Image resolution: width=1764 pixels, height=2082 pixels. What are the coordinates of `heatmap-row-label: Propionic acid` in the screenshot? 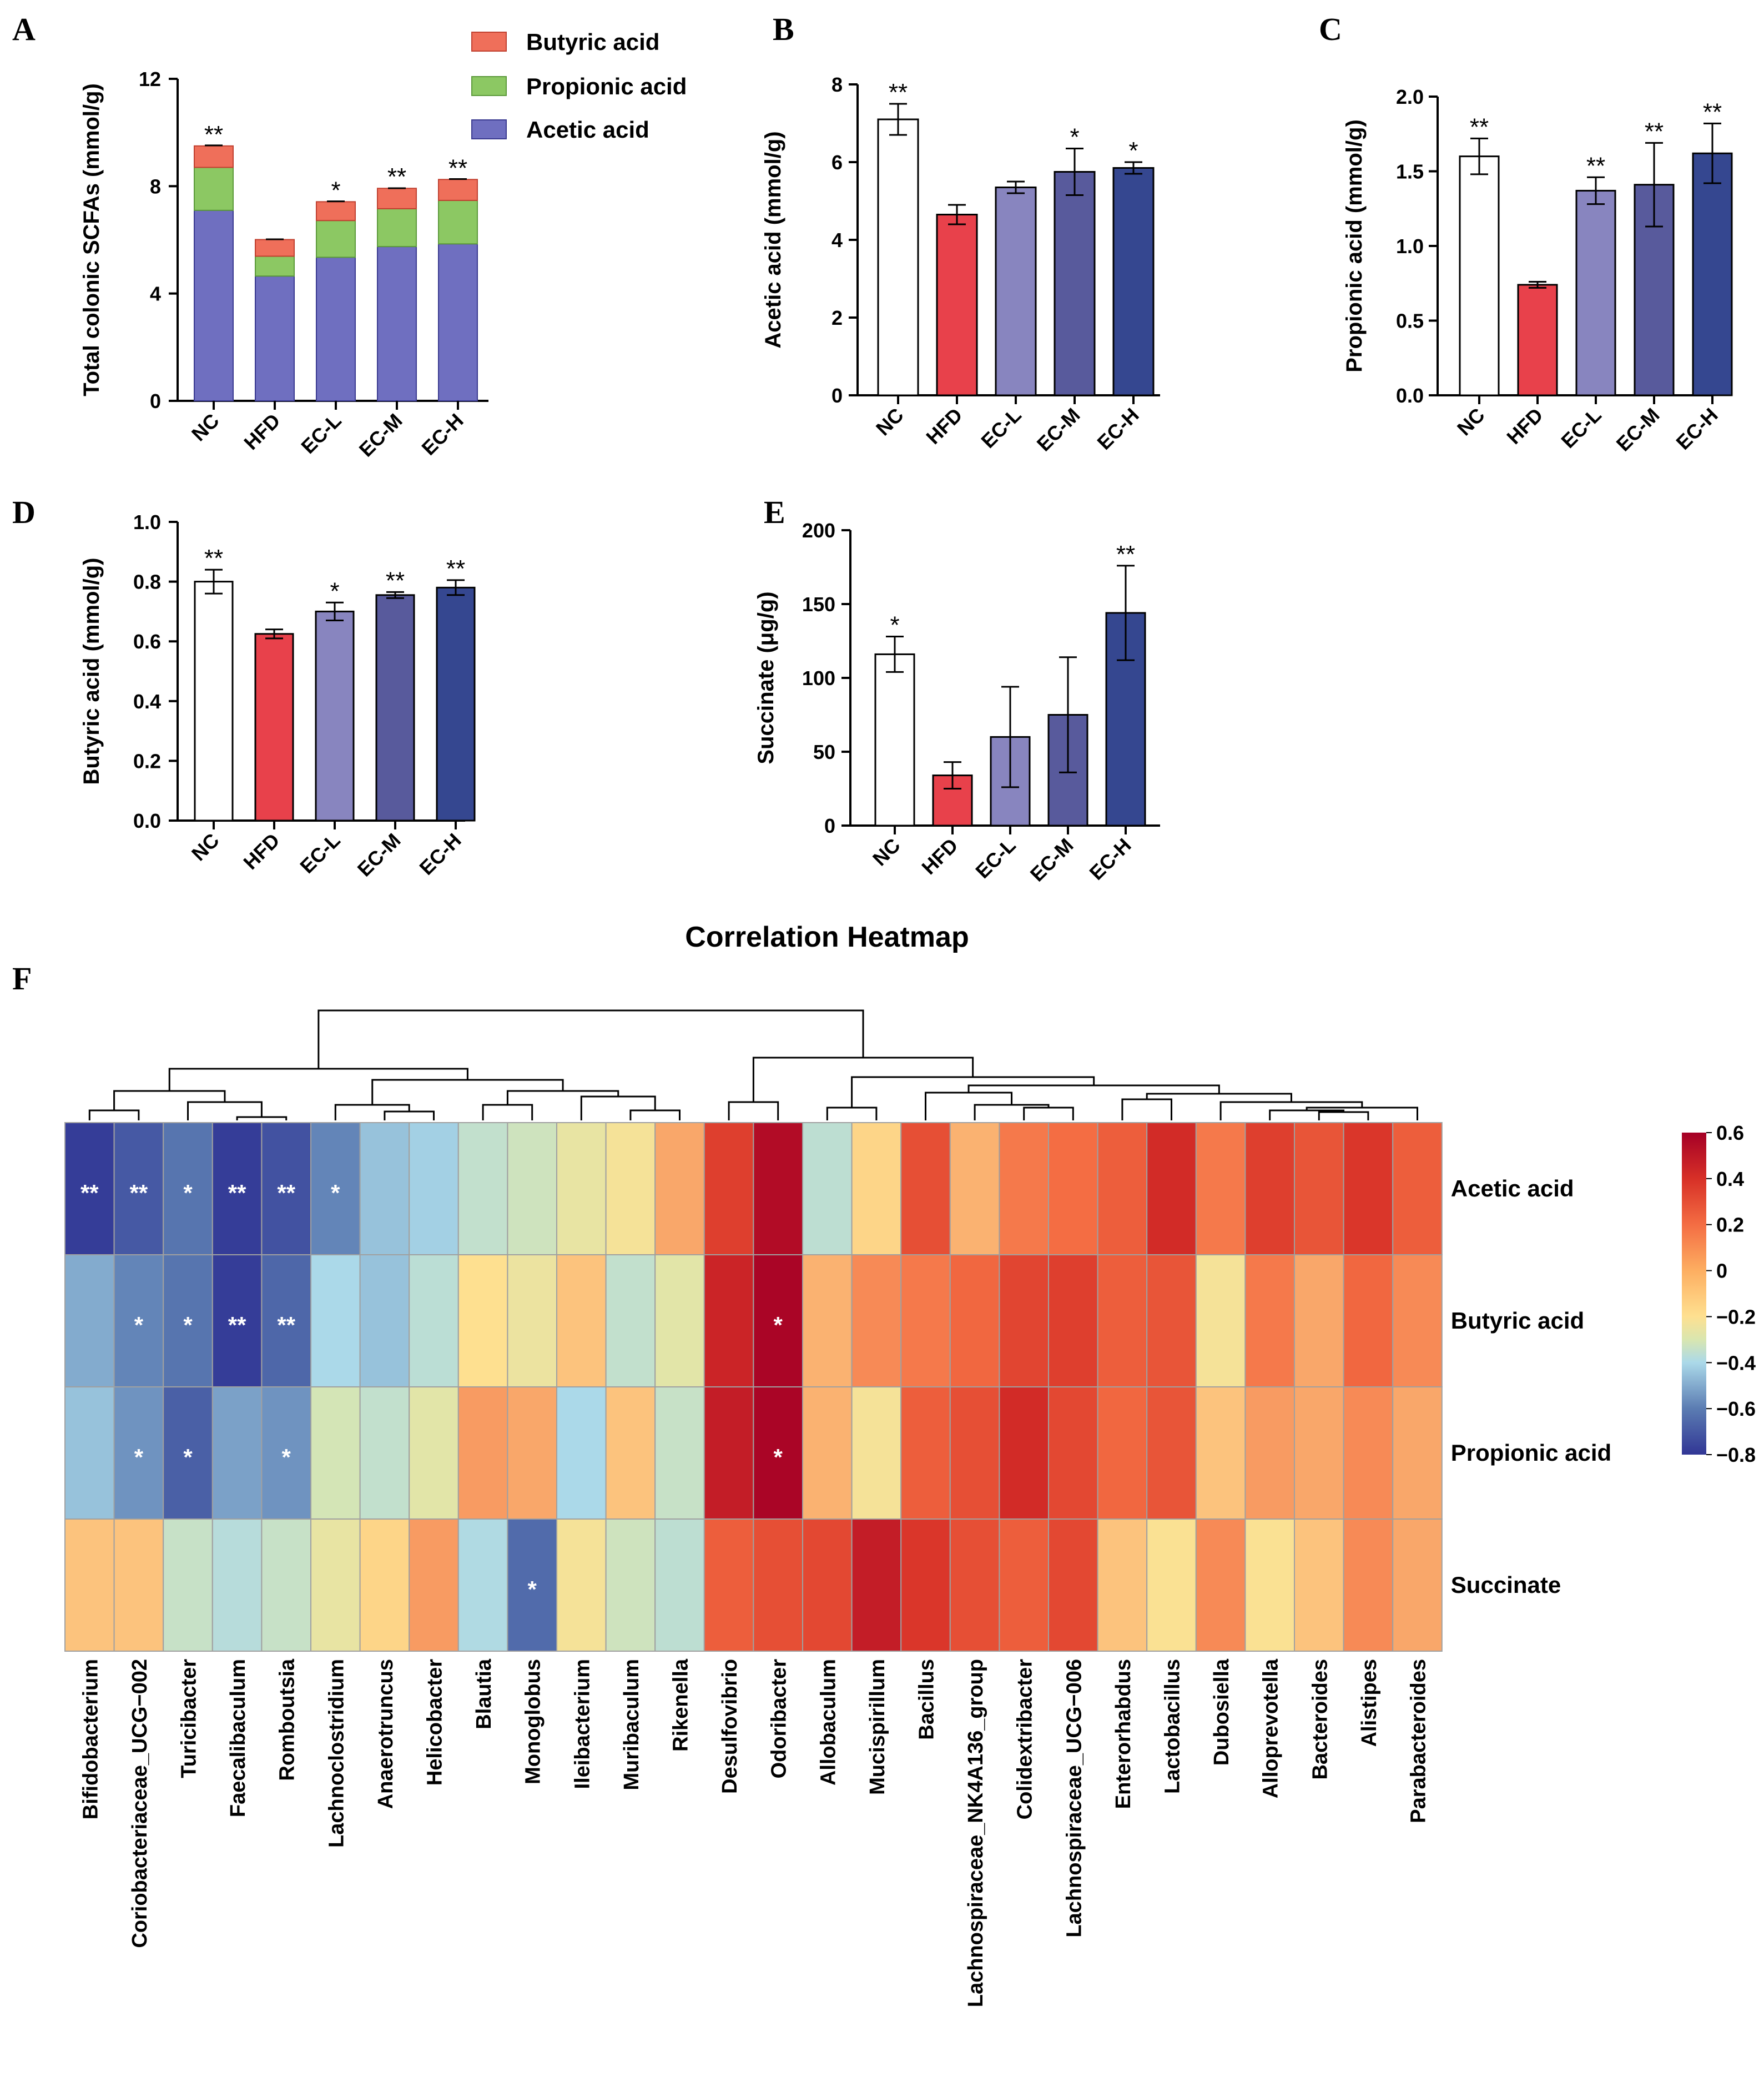 It's located at (1531, 1453).